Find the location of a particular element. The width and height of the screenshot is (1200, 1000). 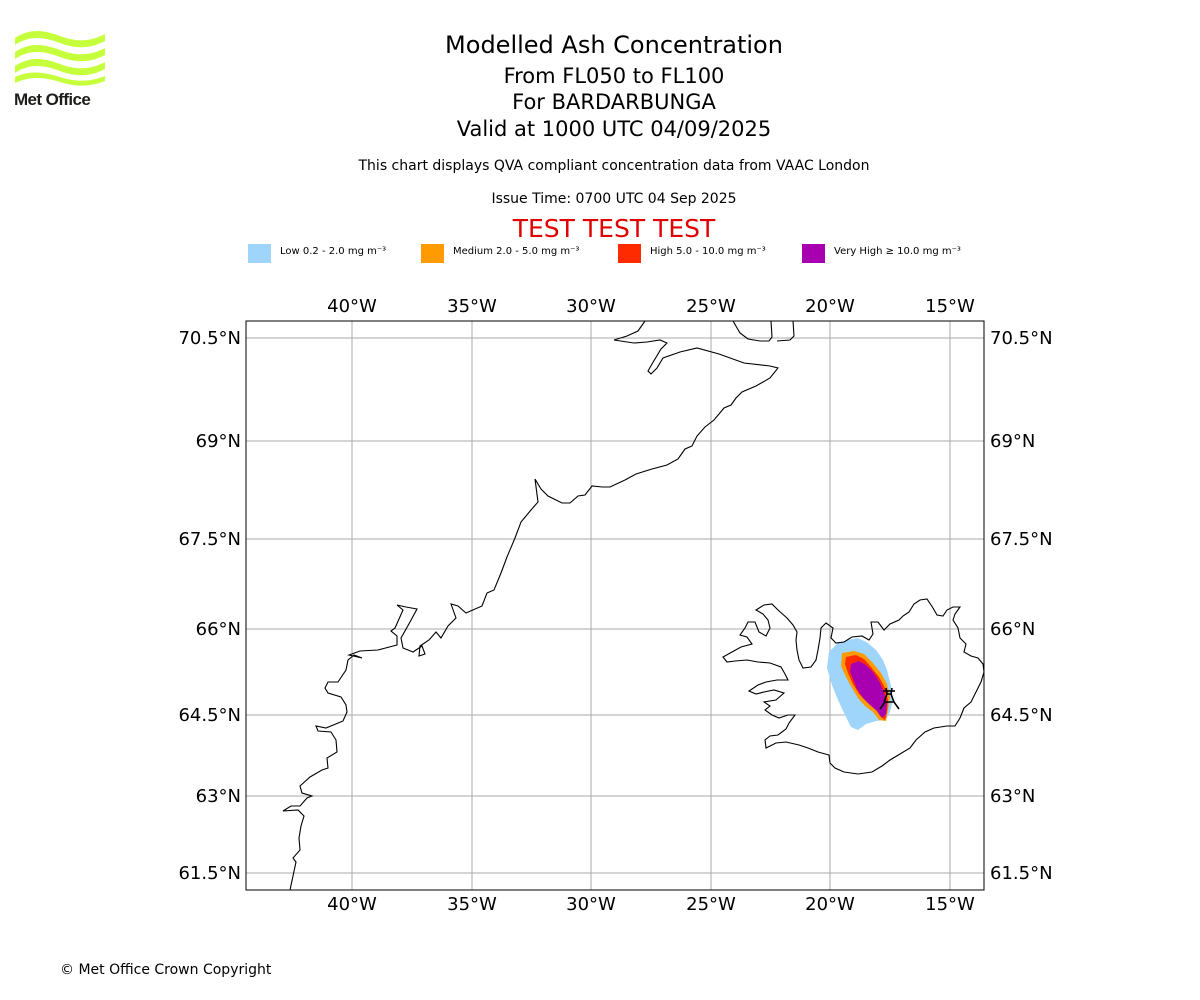

legend-label-very-high: Very High ≥ 10.0 mg m⁻³ is located at coordinates (897, 251).